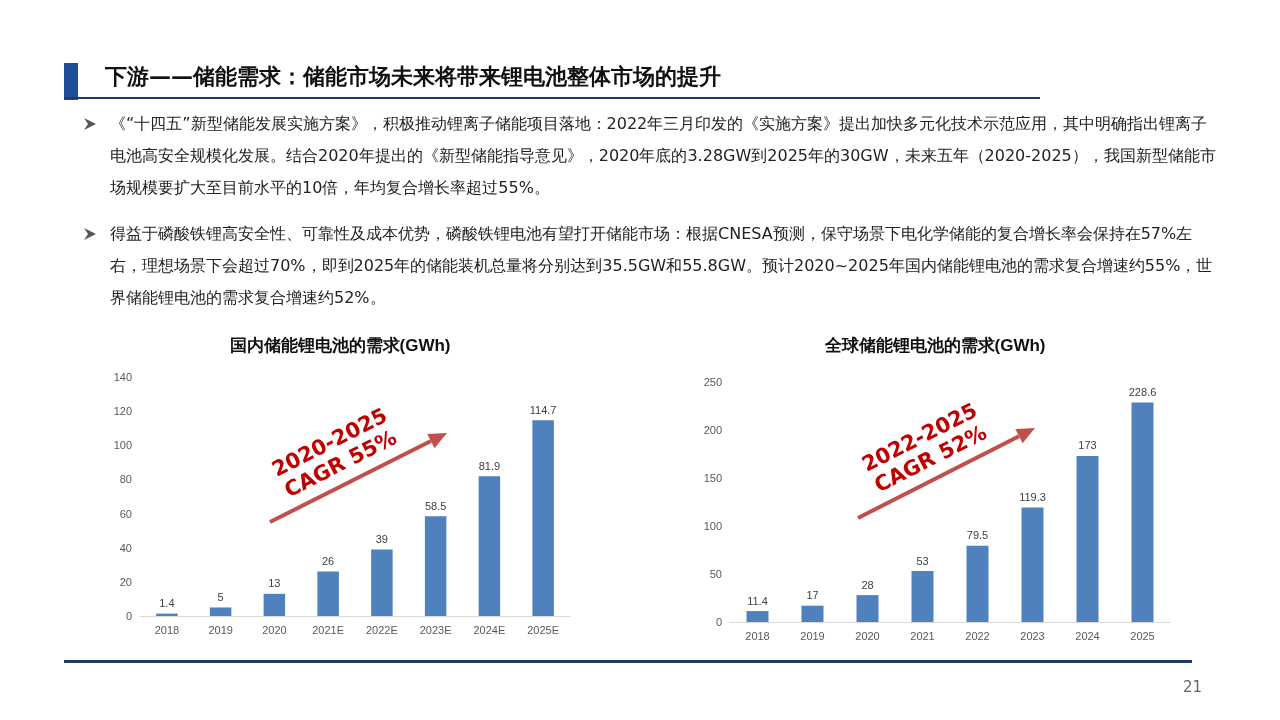 This screenshot has width=1280, height=720. What do you see at coordinates (812, 595) in the screenshot?
I see `data-label: 17` at bounding box center [812, 595].